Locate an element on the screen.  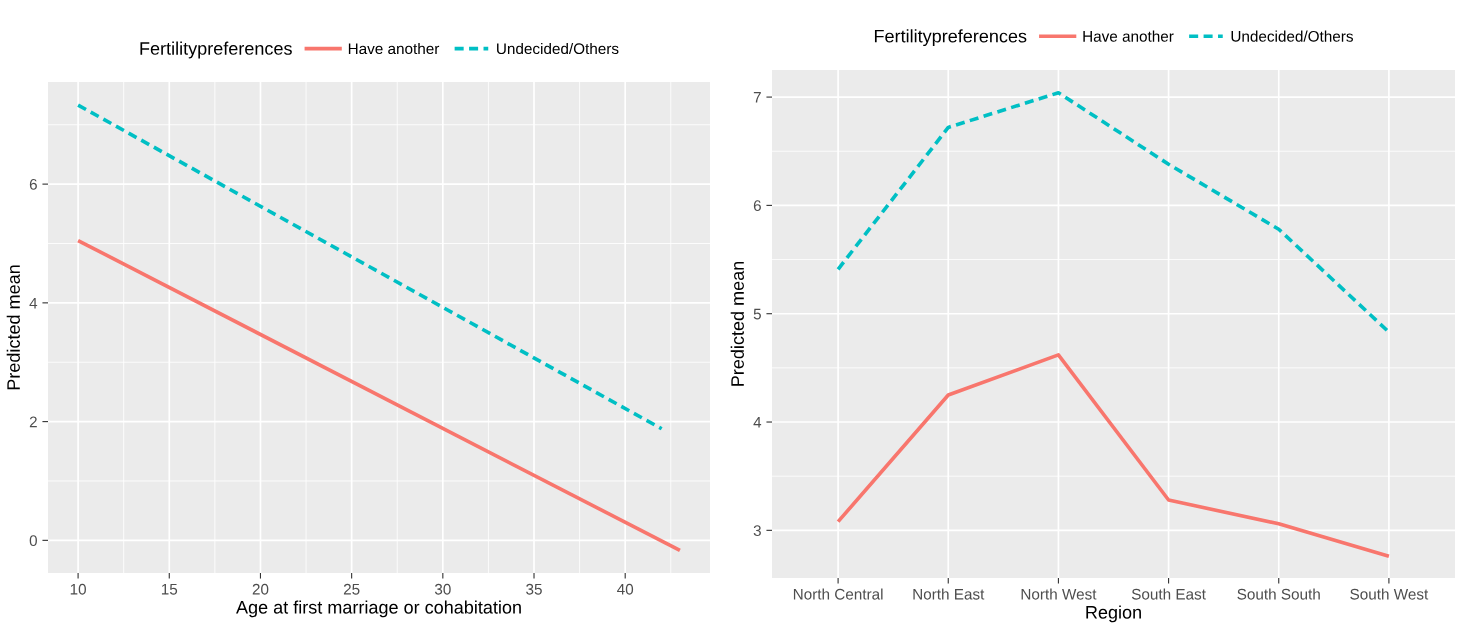
y-tick-label: 3 is located at coordinates (757, 531).